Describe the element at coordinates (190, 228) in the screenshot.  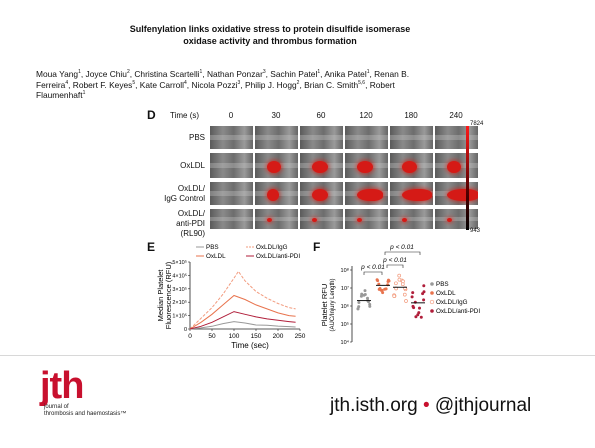
I see `condition-label-line: anti-PDI (RL90)` at that location.